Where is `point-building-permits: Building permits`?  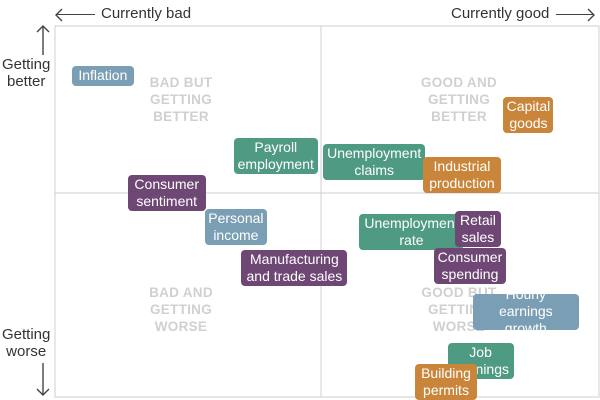 point-building-permits: Building permits is located at coordinates (446, 382).